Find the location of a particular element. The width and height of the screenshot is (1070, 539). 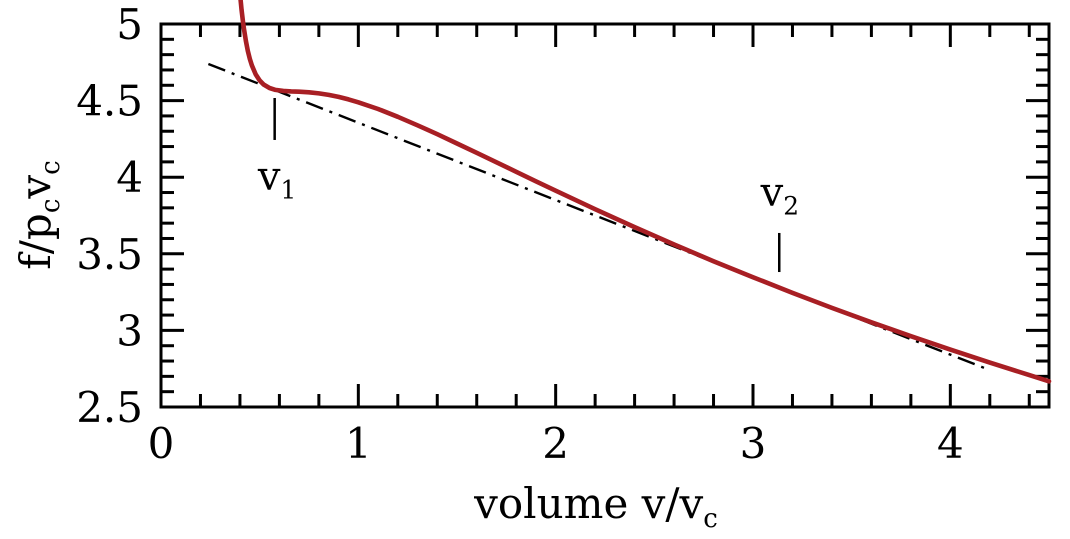

y-axis-title-subscript-2: c is located at coordinates (51, 167).